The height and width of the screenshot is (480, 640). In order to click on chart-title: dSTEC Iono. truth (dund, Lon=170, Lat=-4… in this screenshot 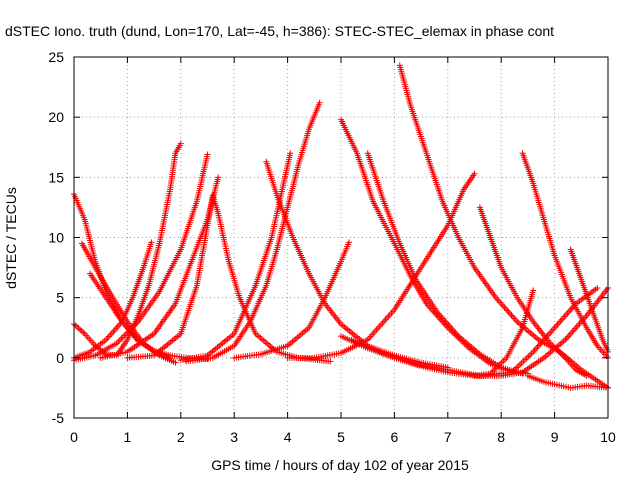, I will do `click(279, 31)`.